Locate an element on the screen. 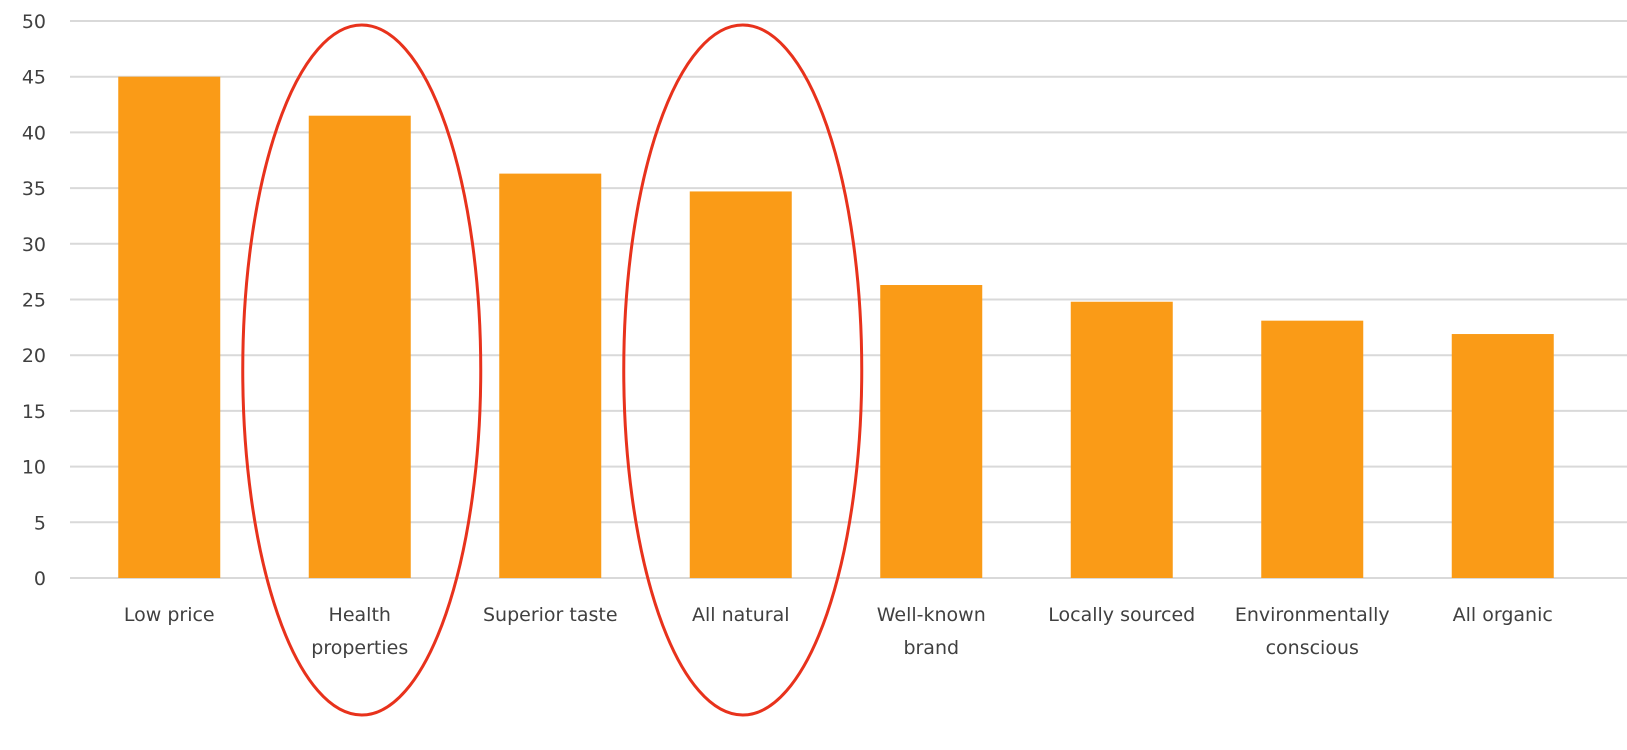 The image size is (1627, 750). y-tick-label: 0 is located at coordinates (40, 579).